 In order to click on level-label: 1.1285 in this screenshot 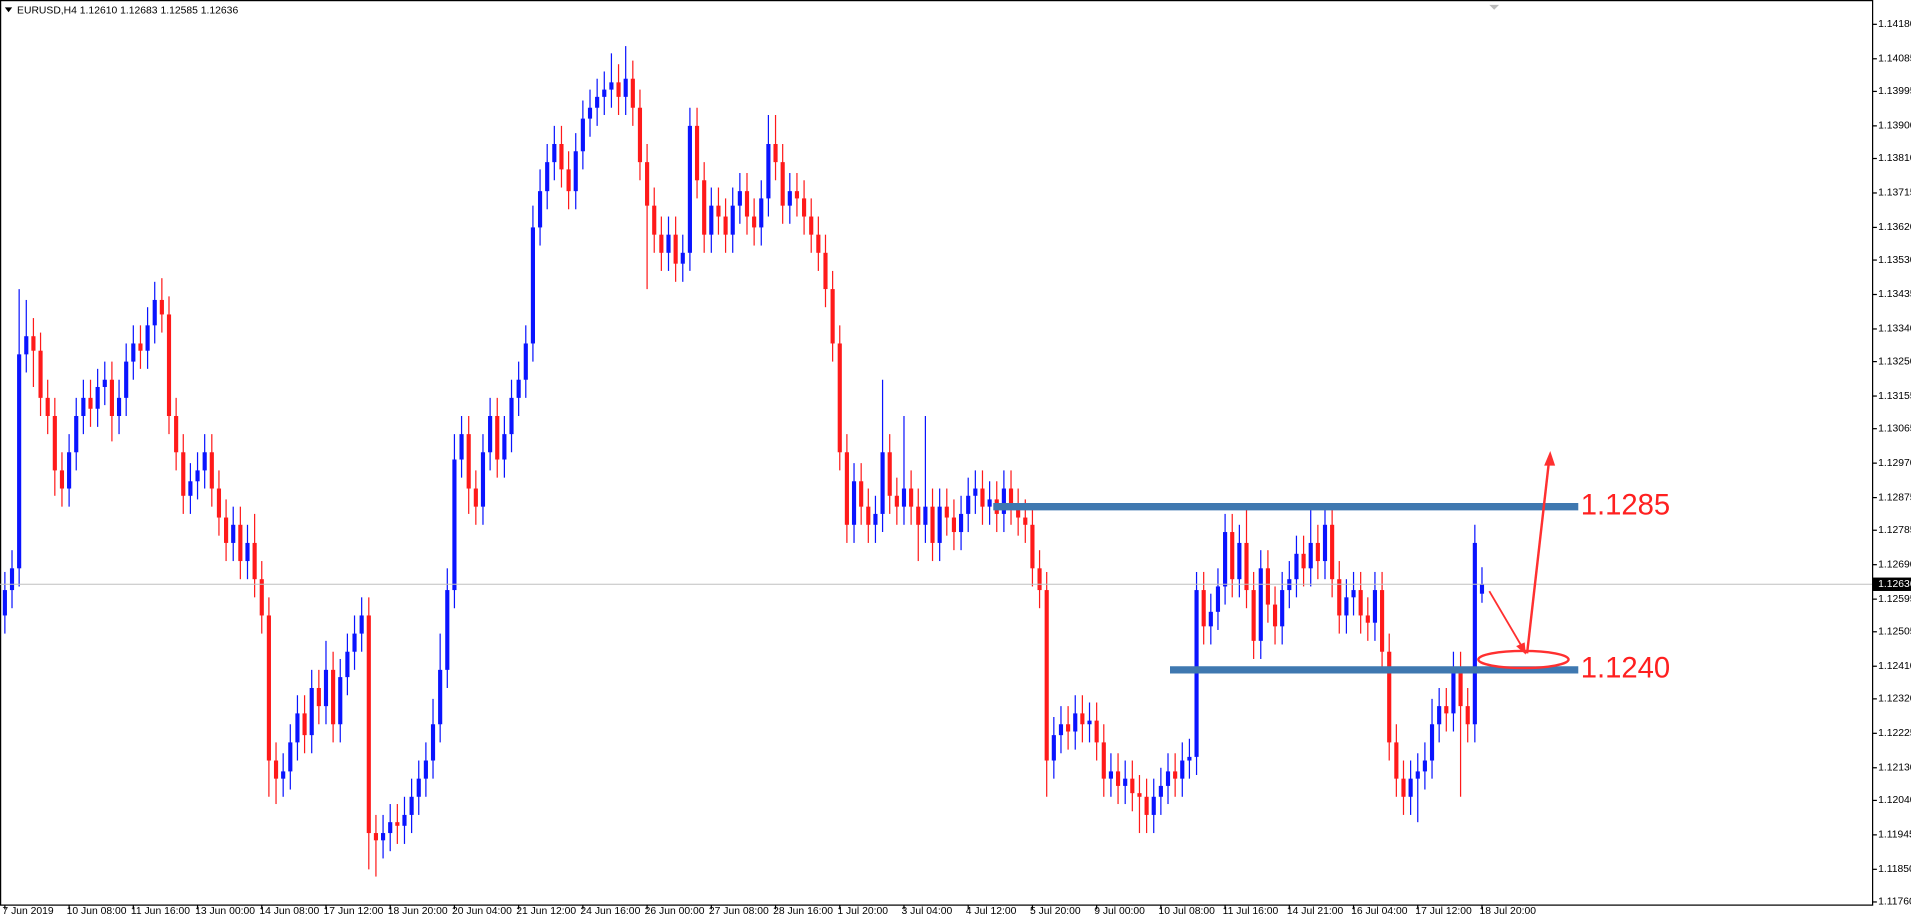, I will do `click(1625, 505)`.